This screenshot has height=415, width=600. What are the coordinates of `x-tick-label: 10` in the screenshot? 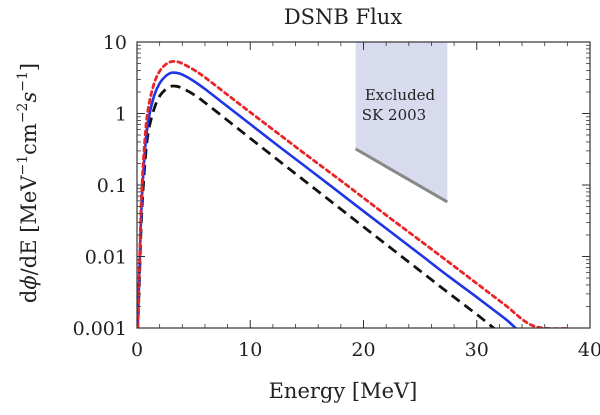 It's located at (250, 350).